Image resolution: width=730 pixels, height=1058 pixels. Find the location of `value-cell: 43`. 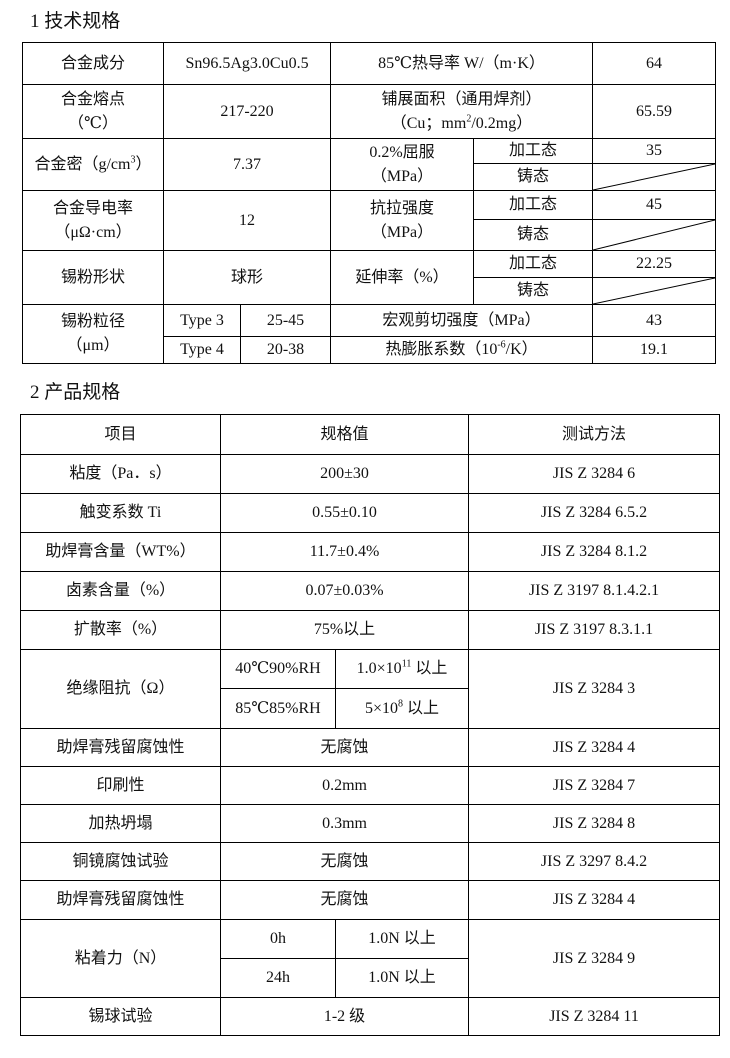

value-cell: 43 is located at coordinates (654, 320).